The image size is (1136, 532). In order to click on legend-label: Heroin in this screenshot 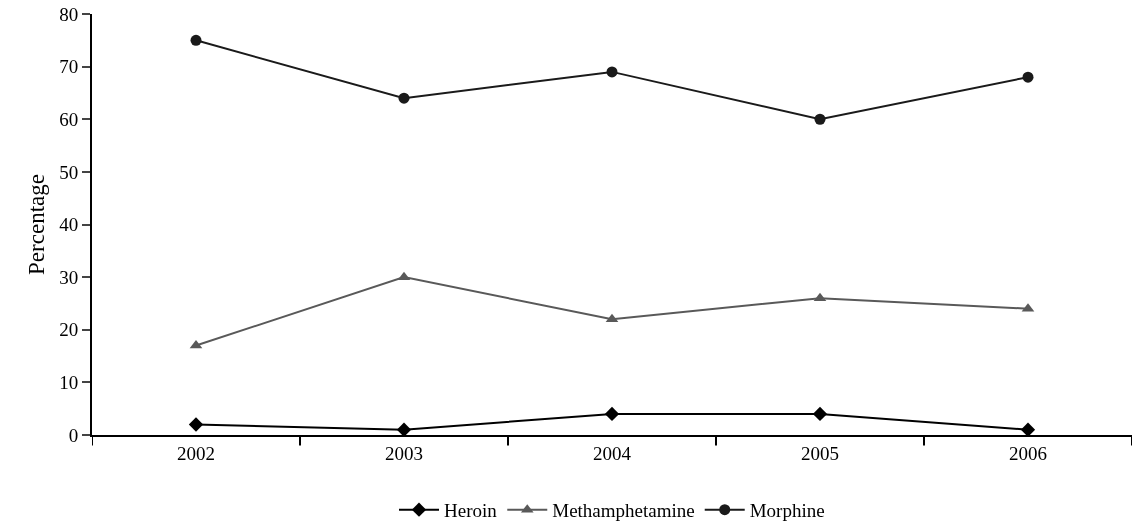, I will do `click(471, 511)`.